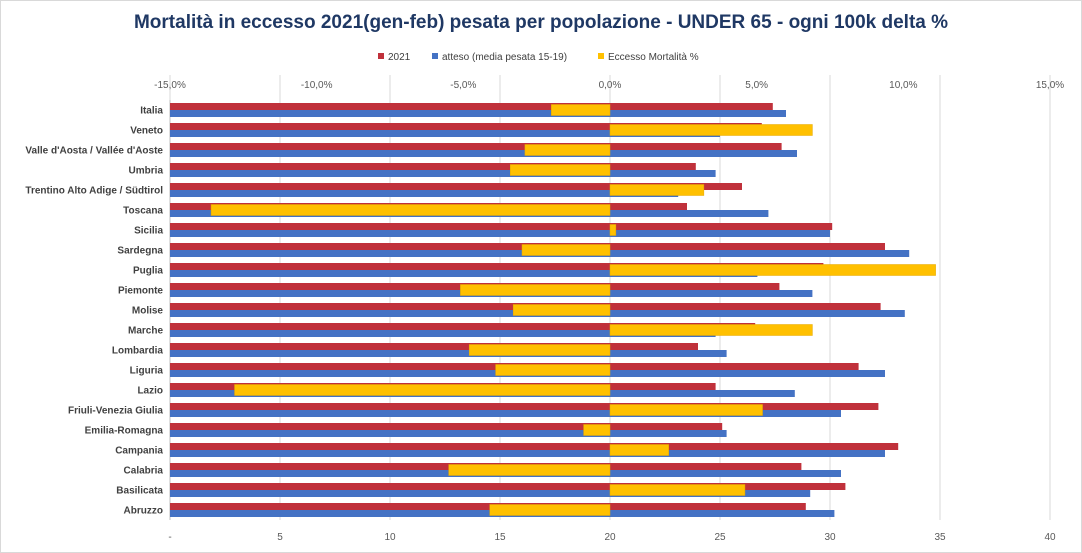 This screenshot has width=1082, height=553. Describe the element at coordinates (94, 151) in the screenshot. I see `category-label-valle-d-aosta-vall-e-d-aoste: Valle d'Aosta / Vallée d'Aoste` at that location.